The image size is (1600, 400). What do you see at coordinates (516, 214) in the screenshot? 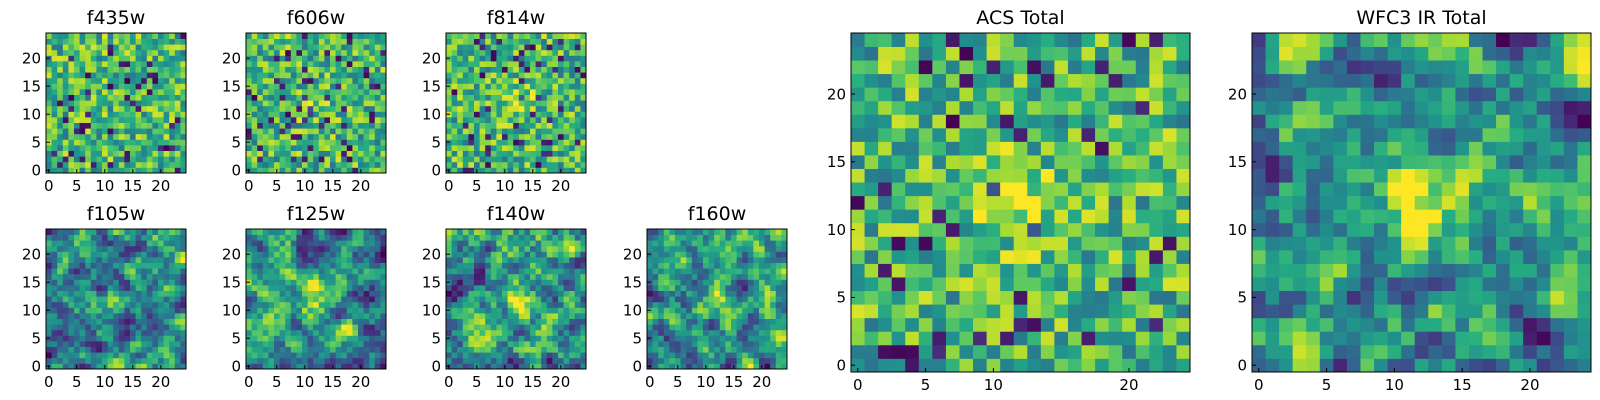
I see `panel-title: f140w` at bounding box center [516, 214].